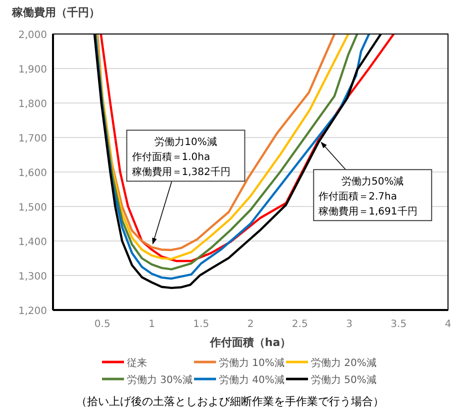 Image resolution: width=460 pixels, height=412 pixels. What do you see at coordinates (448, 324) in the screenshot?
I see `x-tick-label: 4` at bounding box center [448, 324].